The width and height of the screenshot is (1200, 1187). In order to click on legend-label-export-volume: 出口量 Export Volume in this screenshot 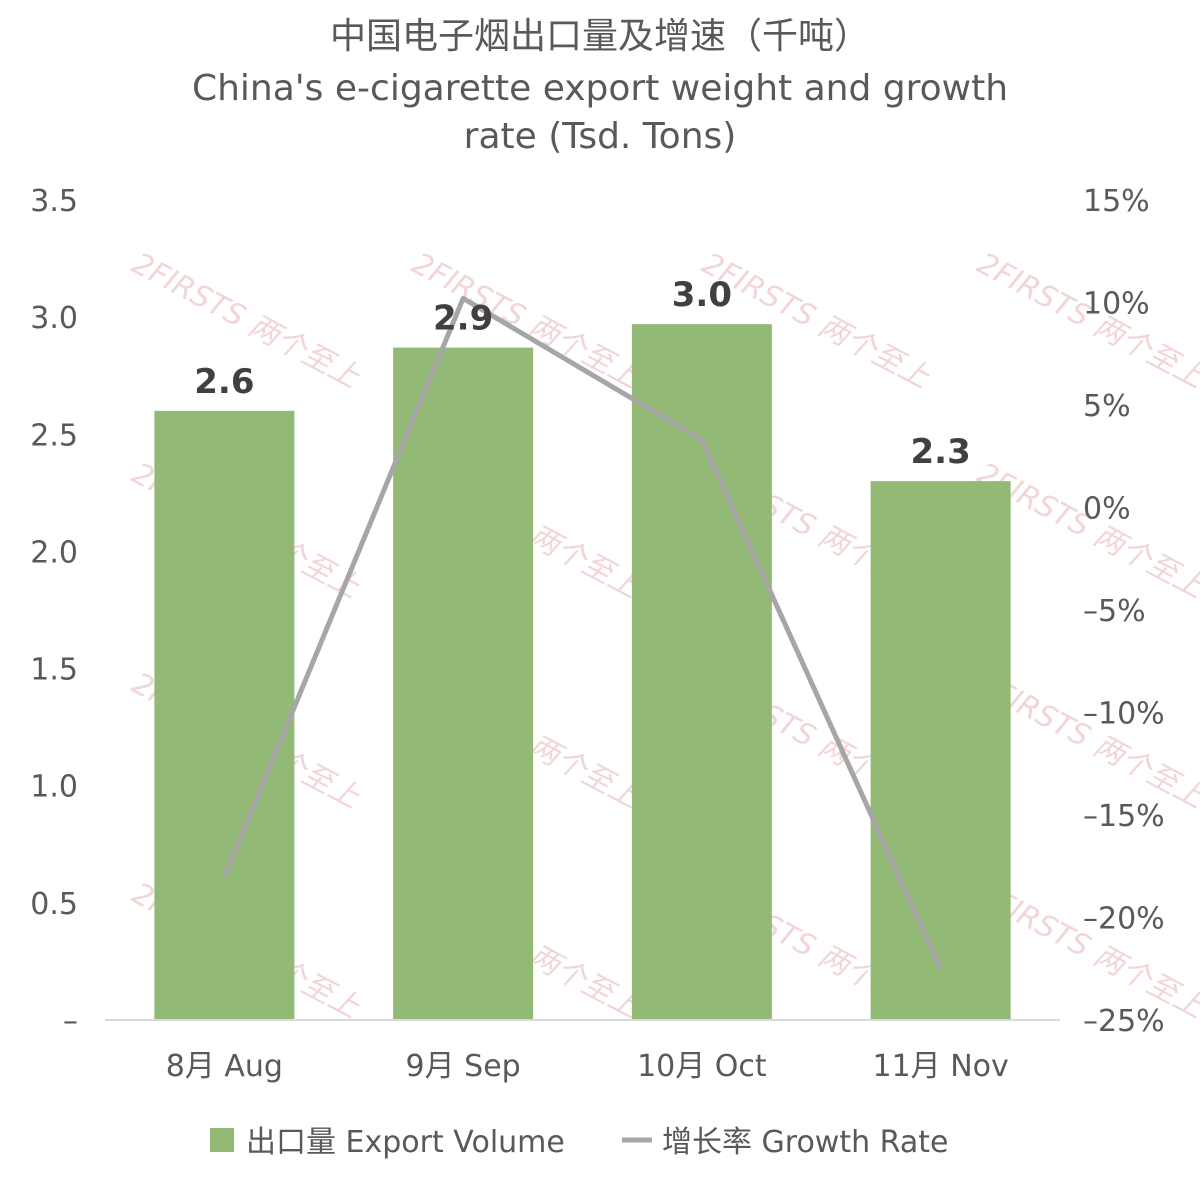, I will do `click(405, 1142)`.